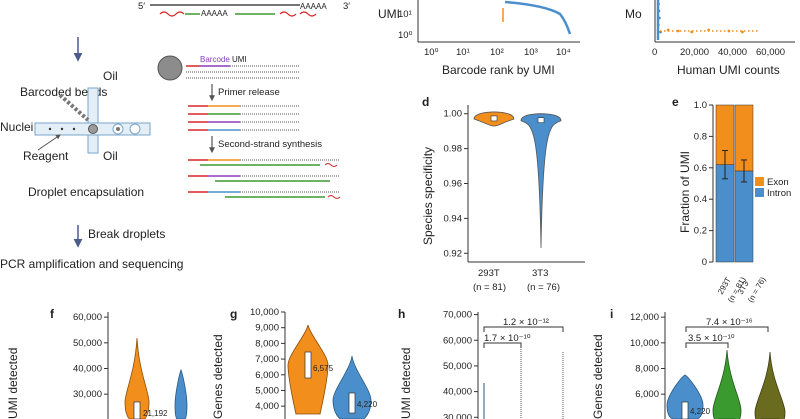  Describe the element at coordinates (633, 14) in the screenshot. I see `panel-c-ylabel: Mo` at that location.